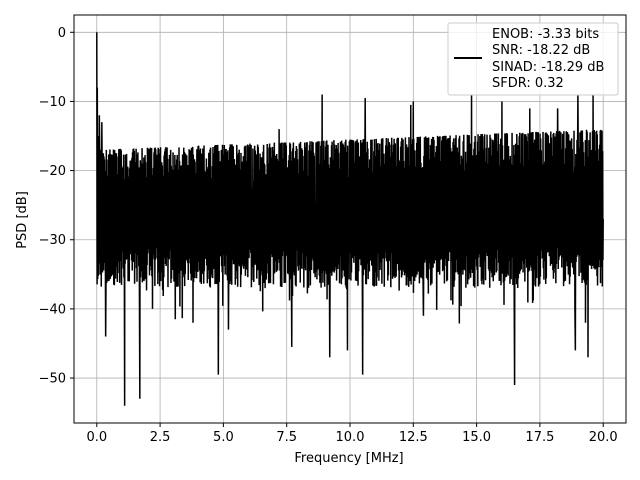 The width and height of the screenshot is (640, 480). What do you see at coordinates (603, 437) in the screenshot?
I see `x-tick-label: 20.0` at bounding box center [603, 437].